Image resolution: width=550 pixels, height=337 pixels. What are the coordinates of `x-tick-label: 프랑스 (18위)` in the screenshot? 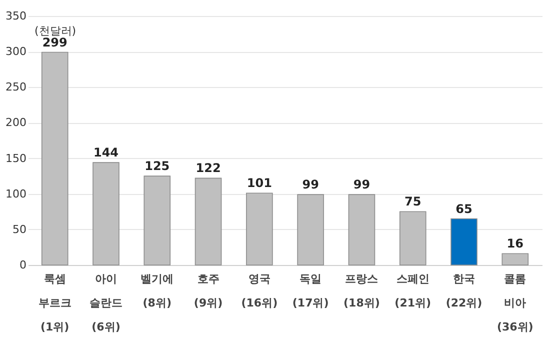 It's located at (362, 291).